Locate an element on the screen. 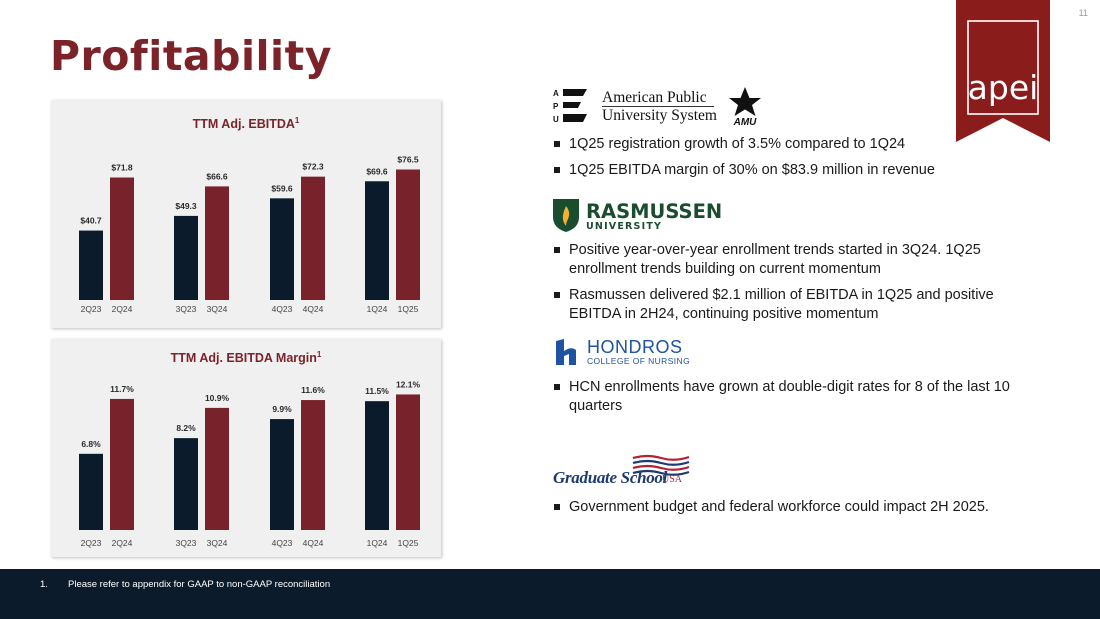 The image size is (1100, 619). hondros-mark-icon is located at coordinates (566, 352).